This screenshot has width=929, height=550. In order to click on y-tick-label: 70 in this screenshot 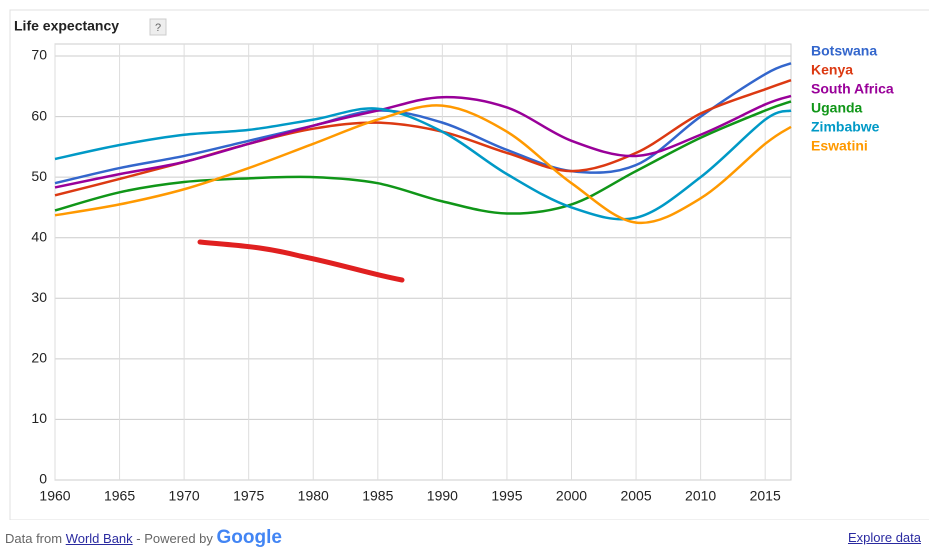, I will do `click(39, 55)`.